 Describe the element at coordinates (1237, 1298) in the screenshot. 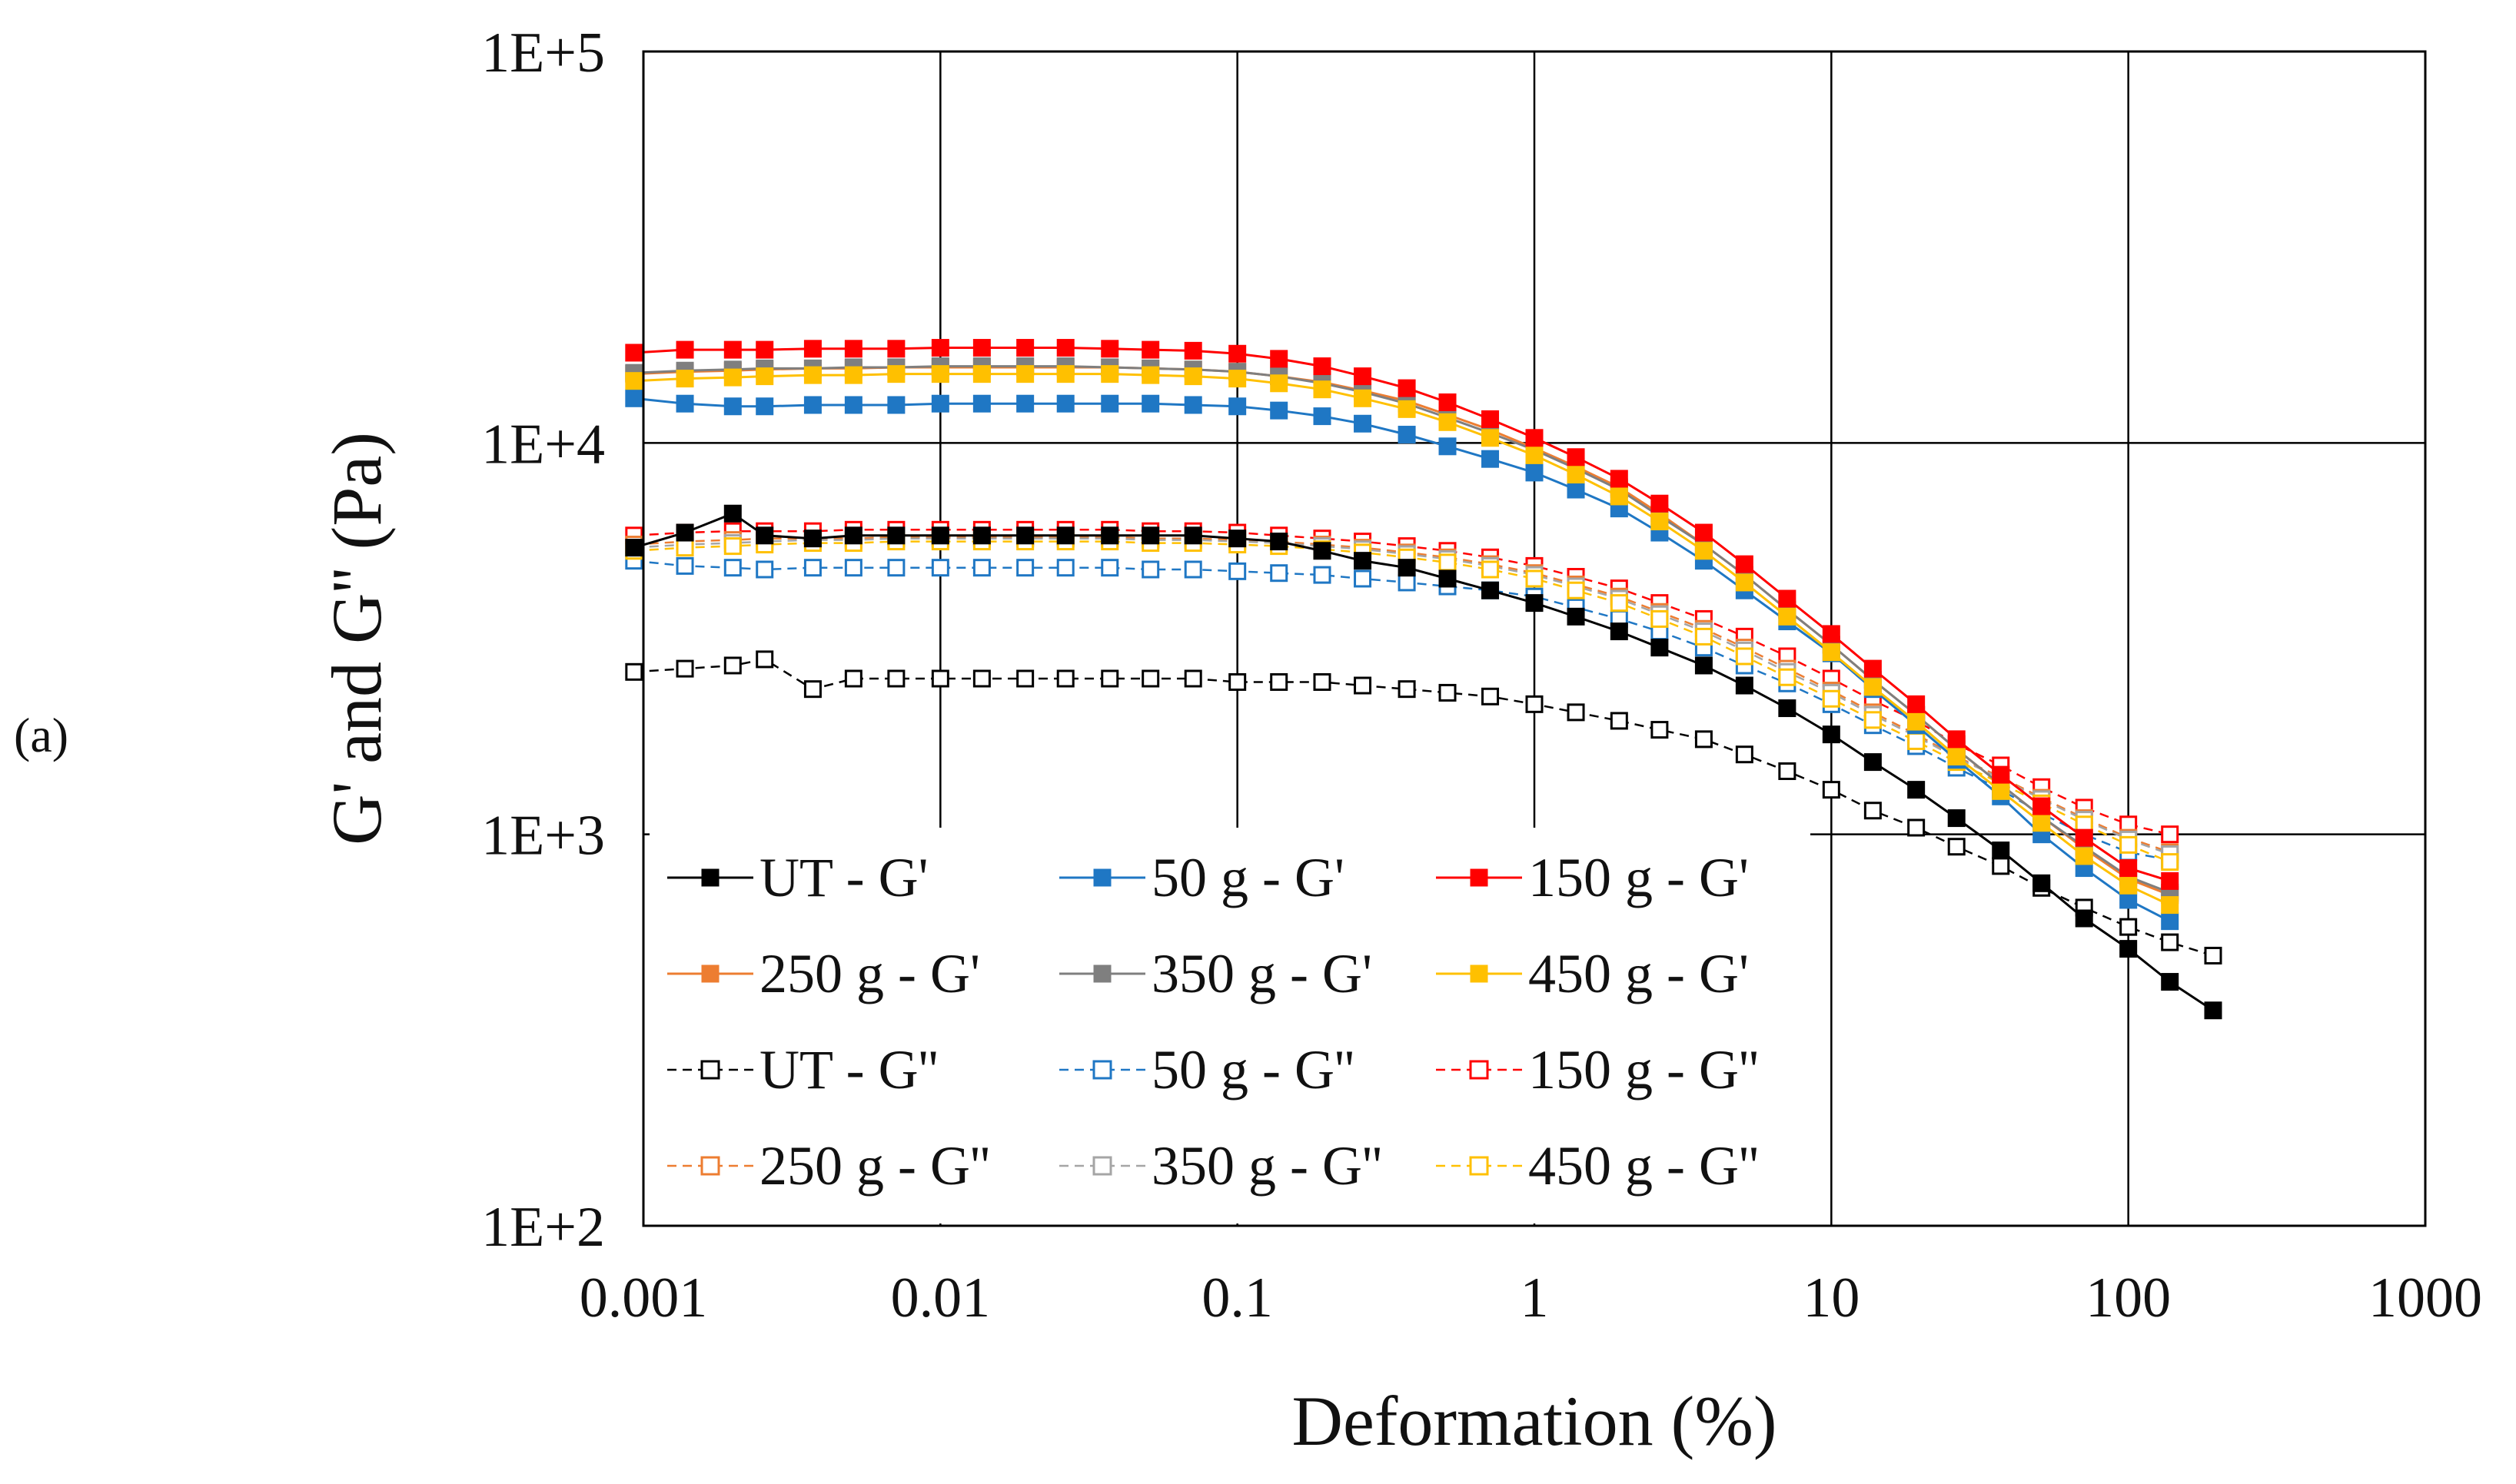

I see `x-tick-label: 0.1` at that location.